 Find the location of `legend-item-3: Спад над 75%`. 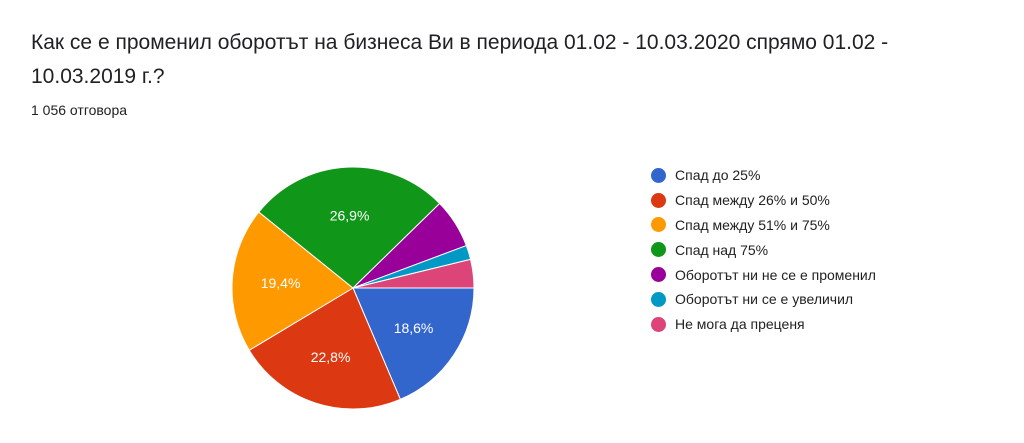

legend-item-3: Спад над 75% is located at coordinates (763, 249).